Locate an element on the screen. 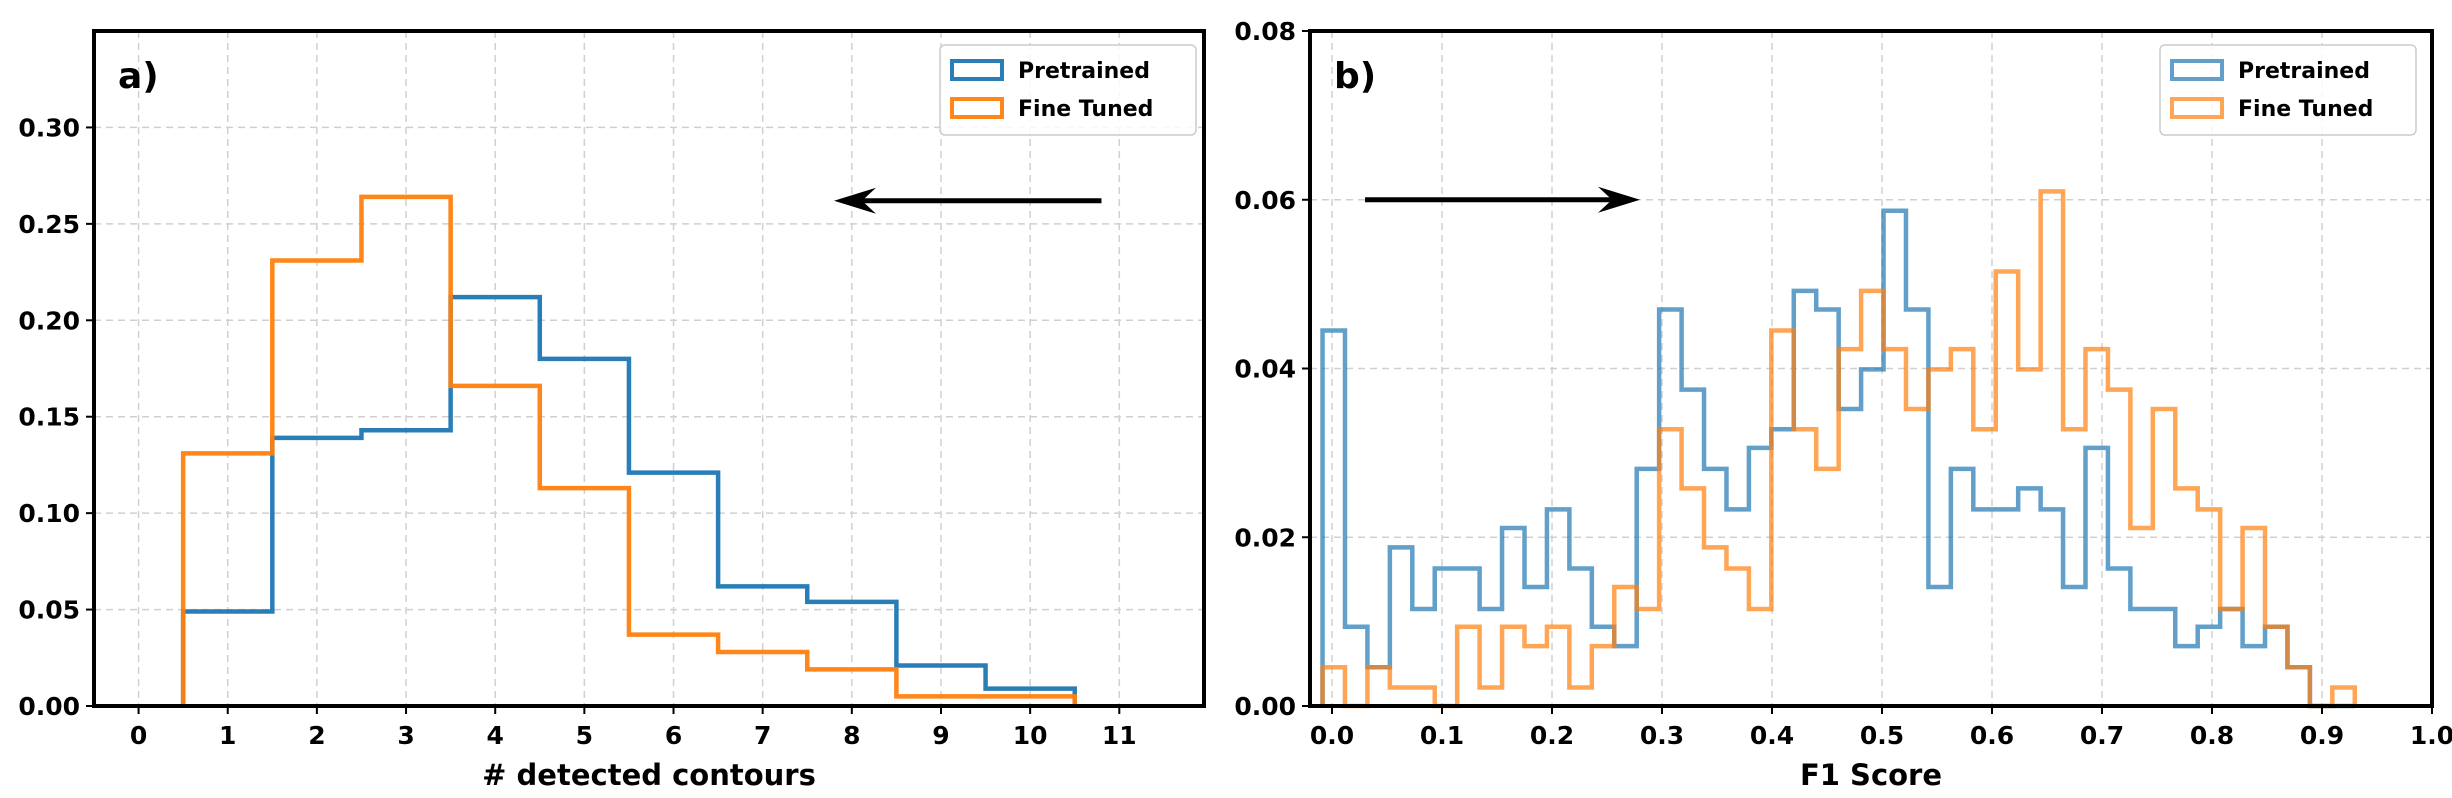 This screenshot has width=2452, height=798. x-tick-label: 7 is located at coordinates (762, 735).